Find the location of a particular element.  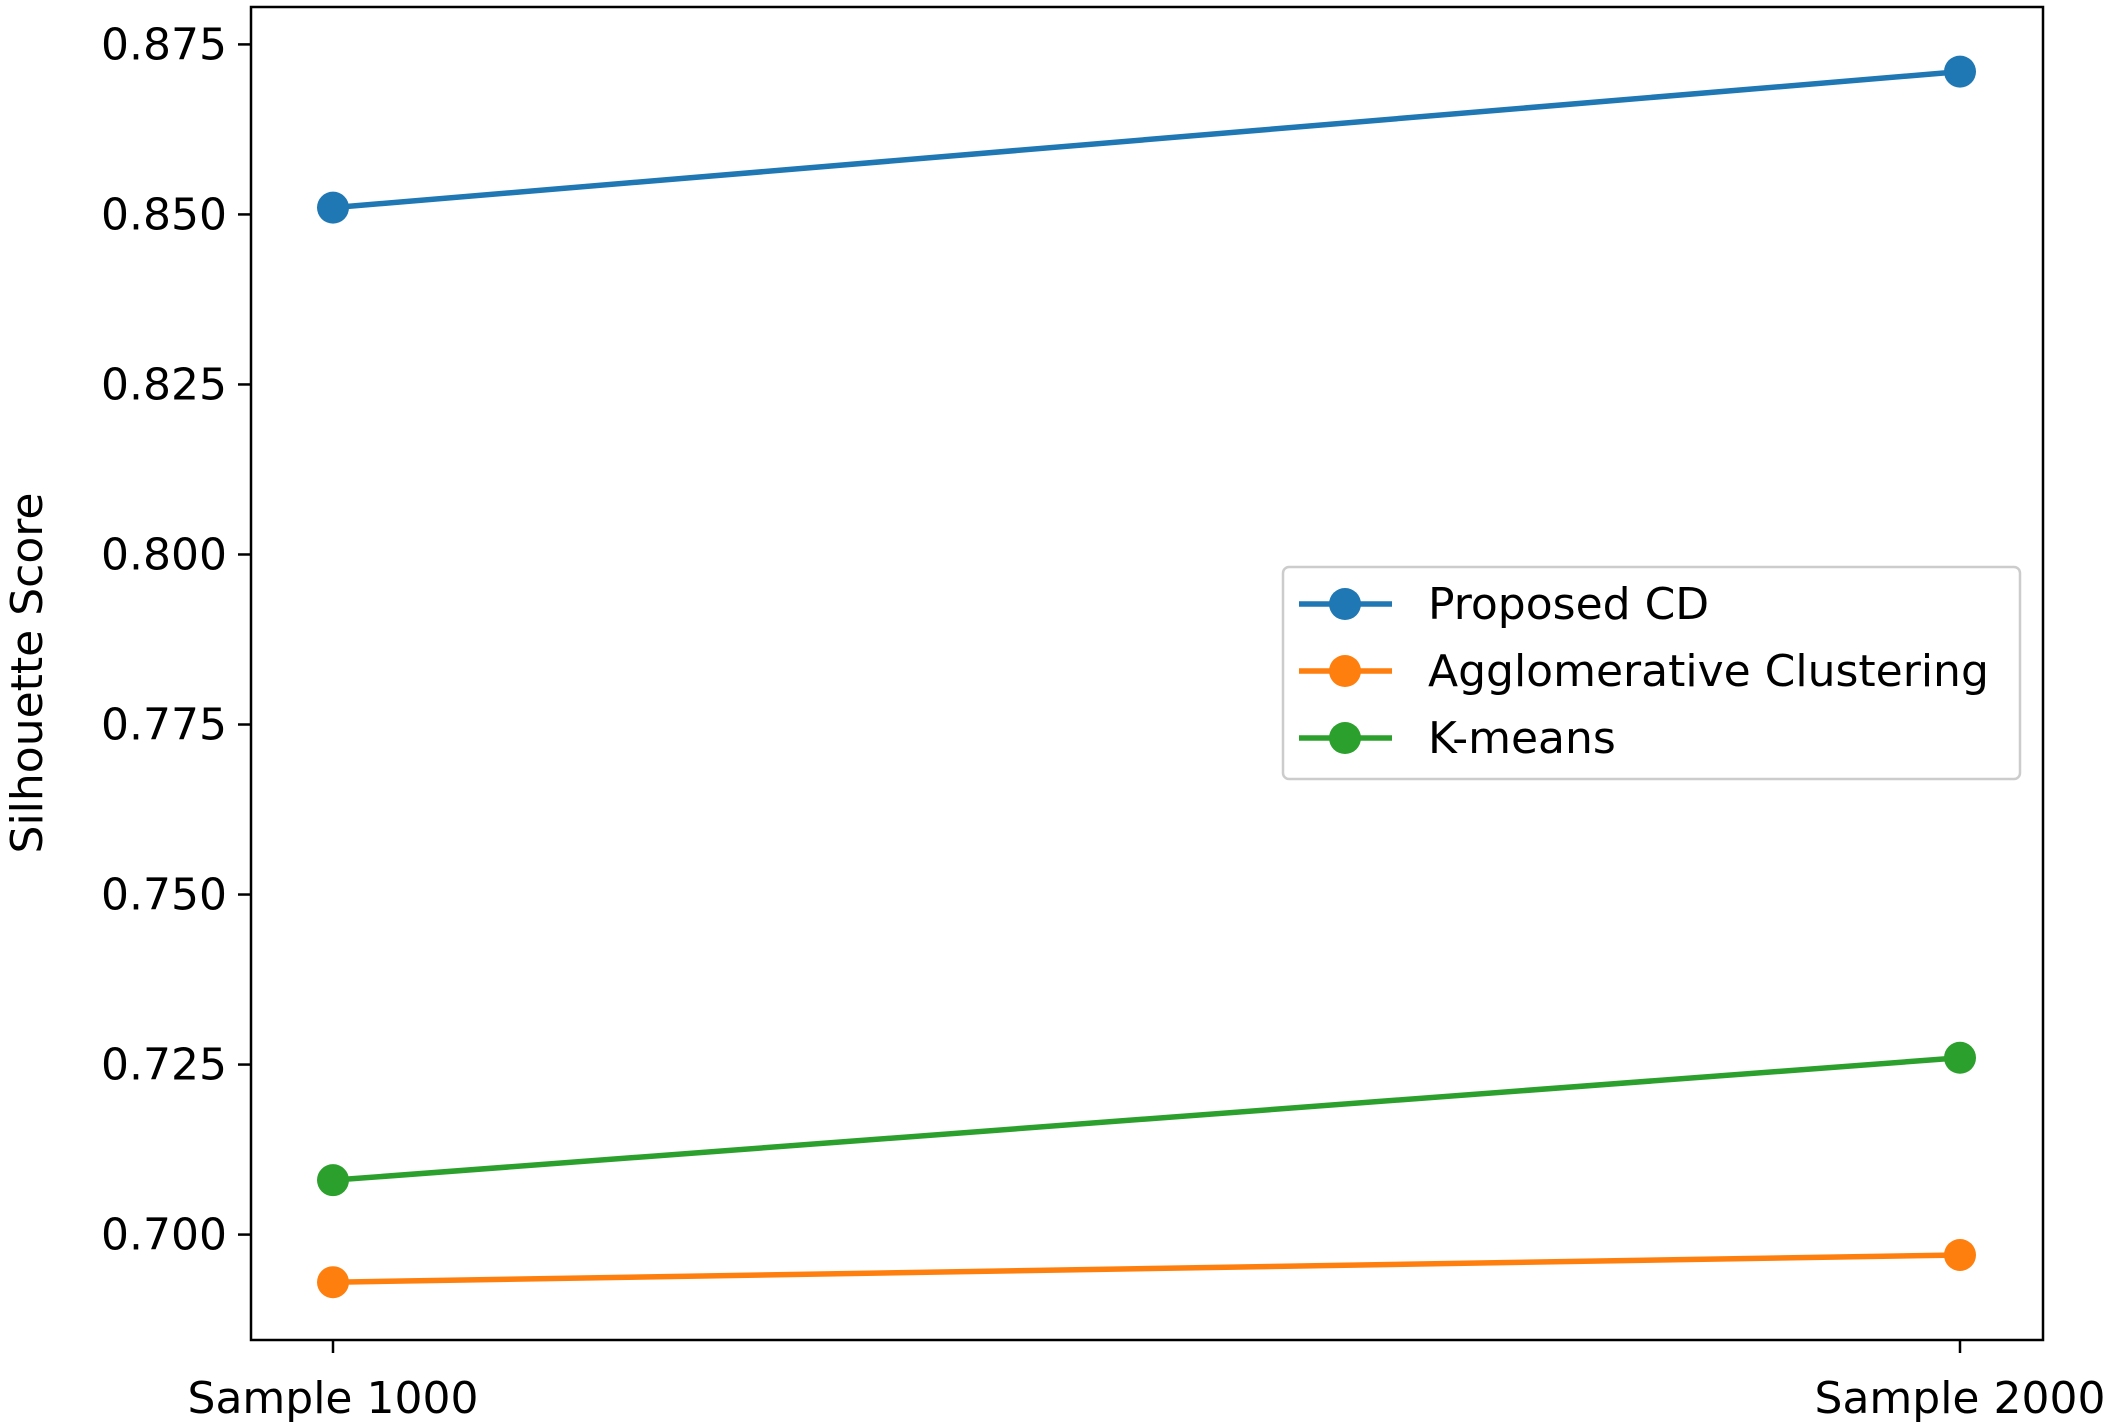

y-axis: 0.700 0.725 0.750 0.775 0.800 0.825 0.850 0.875 is located at coordinates (176, 640).